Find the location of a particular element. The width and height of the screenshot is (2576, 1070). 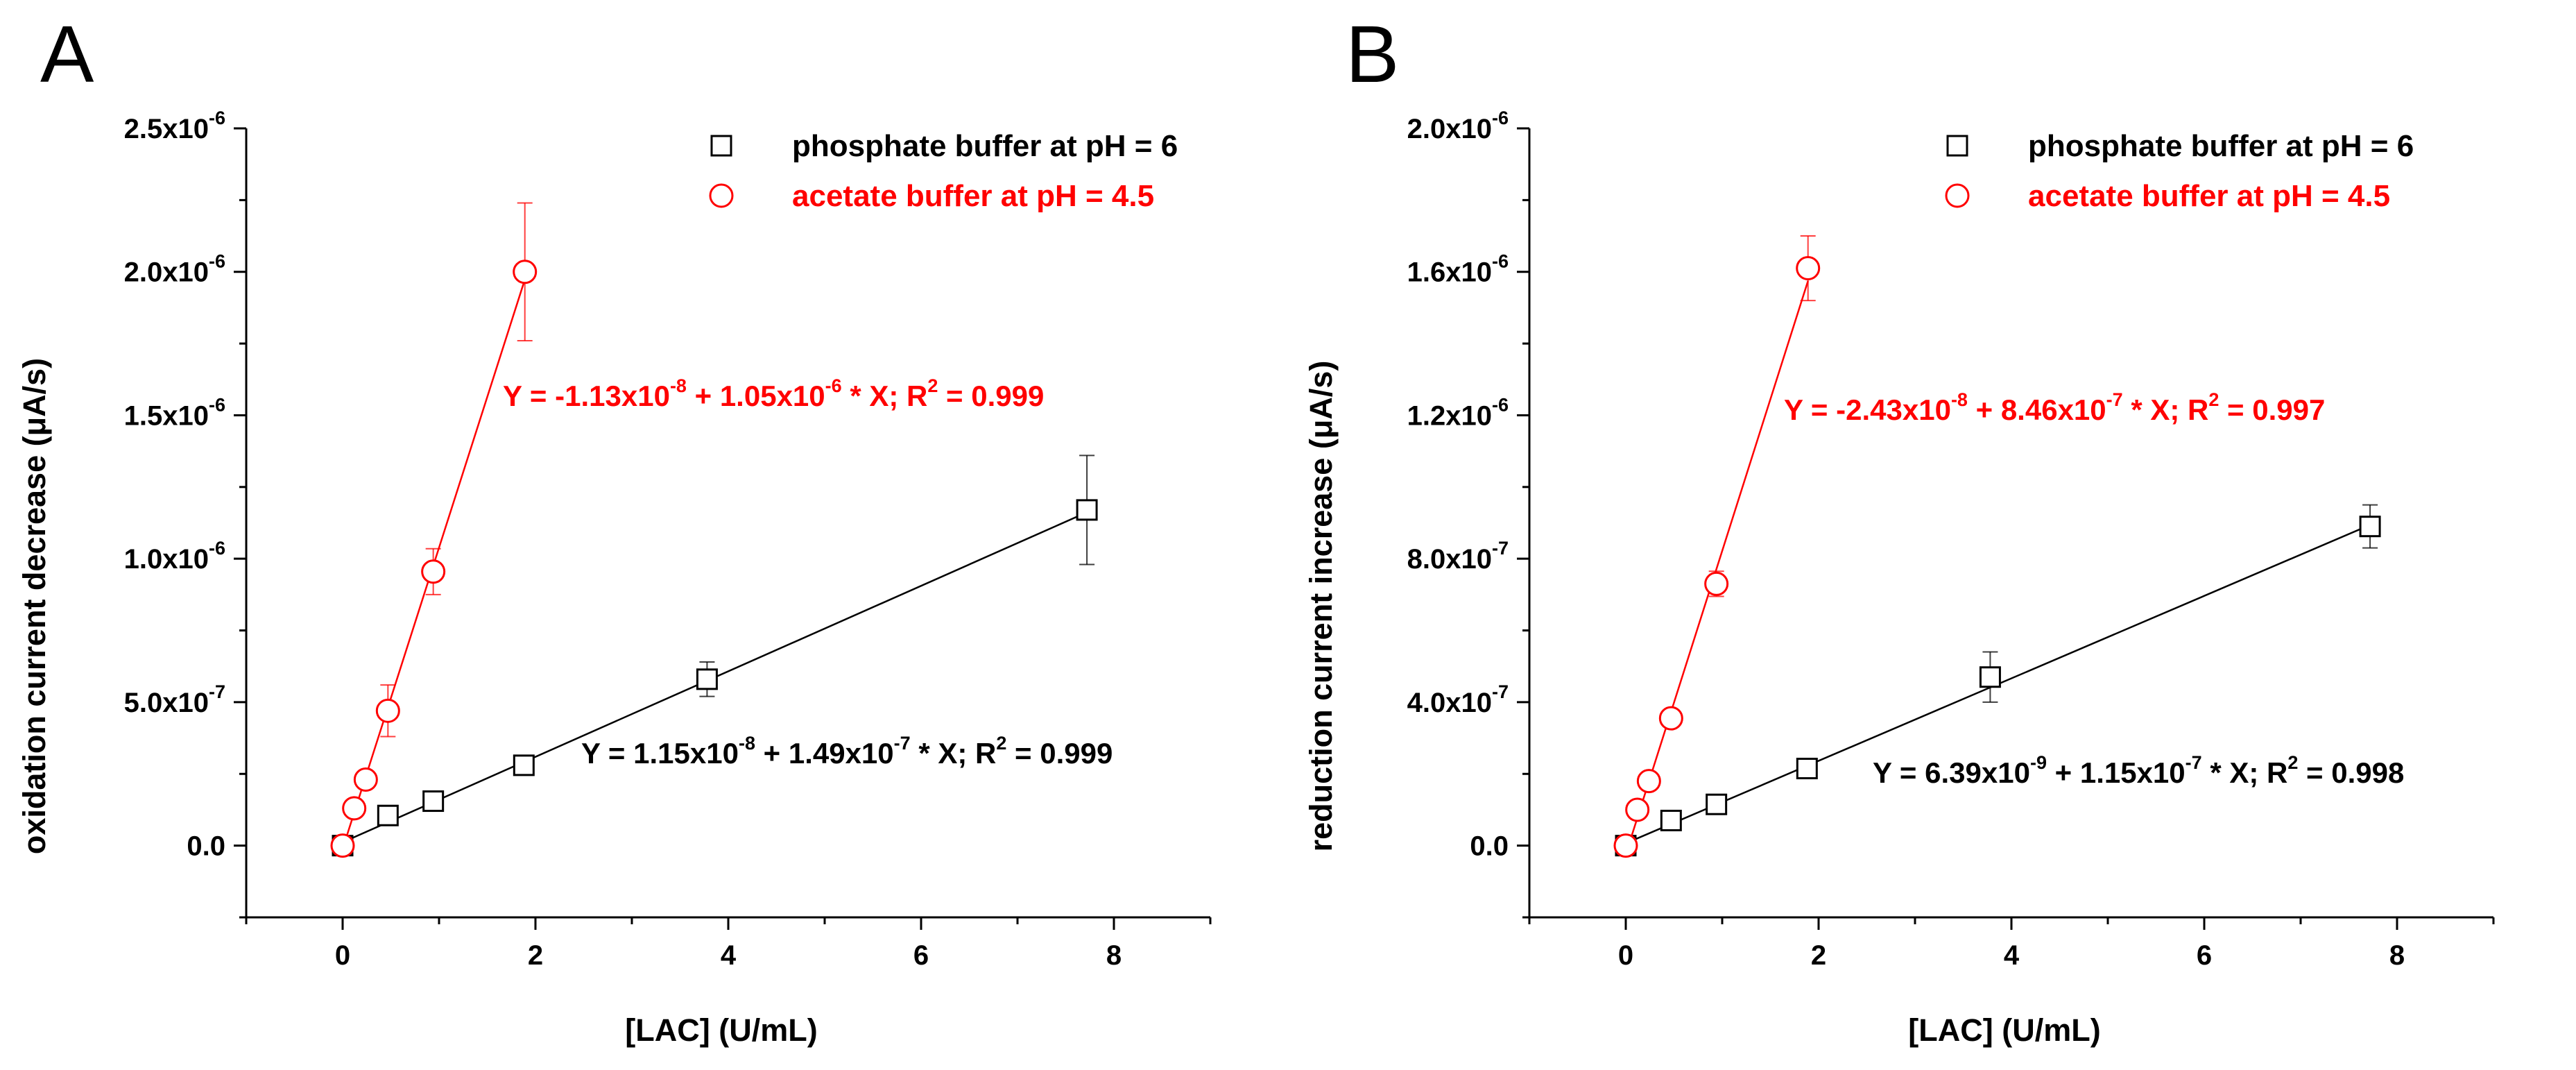

panel-b-y-tick-mantissa: 2.0x10 is located at coordinates (1449, 129).